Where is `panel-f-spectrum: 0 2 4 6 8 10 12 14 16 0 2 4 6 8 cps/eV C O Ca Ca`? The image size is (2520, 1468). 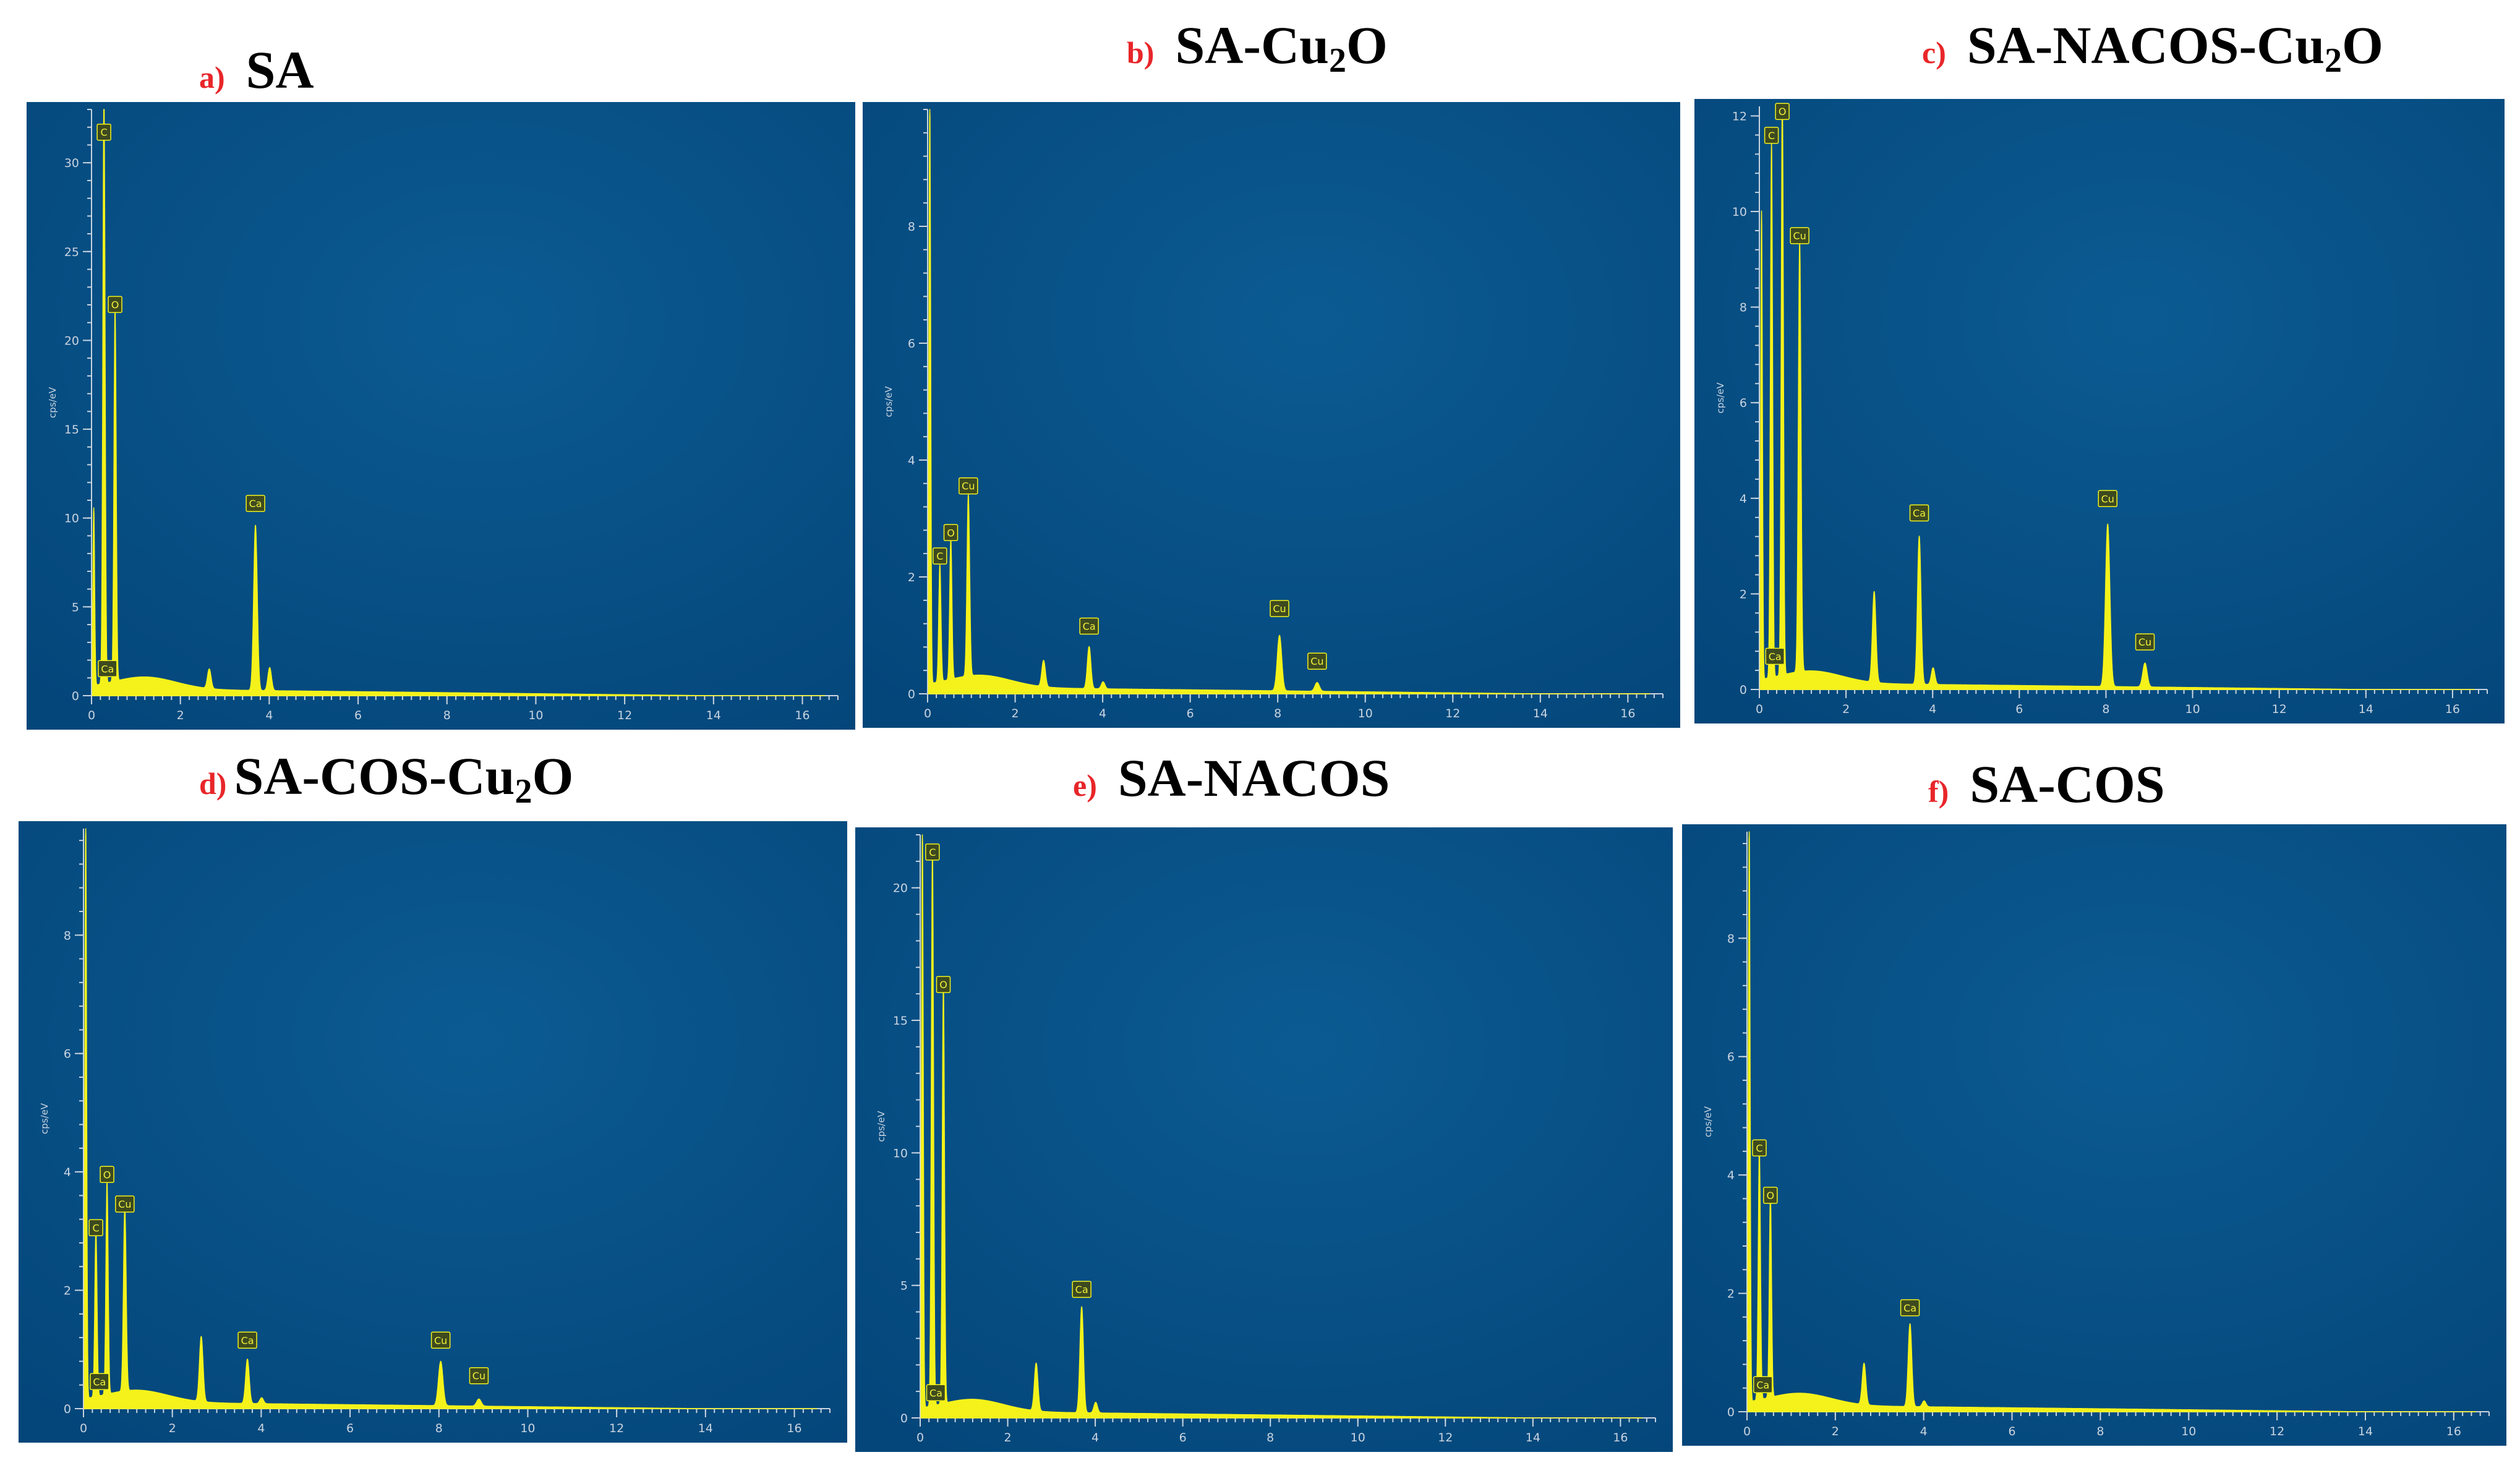 panel-f-spectrum: 0 2 4 6 8 10 12 14 16 0 2 4 6 8 cps/eV C O Ca Ca is located at coordinates (2094, 1135).